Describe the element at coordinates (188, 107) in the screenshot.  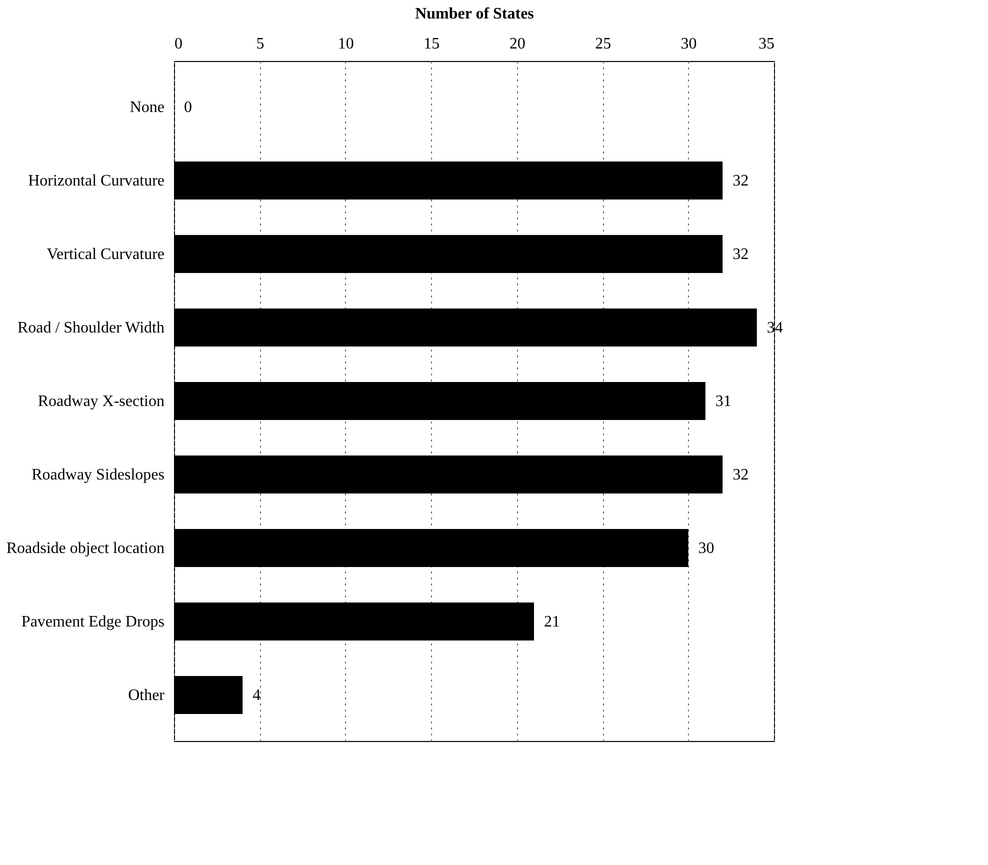
I see `data-label: 0` at that location.